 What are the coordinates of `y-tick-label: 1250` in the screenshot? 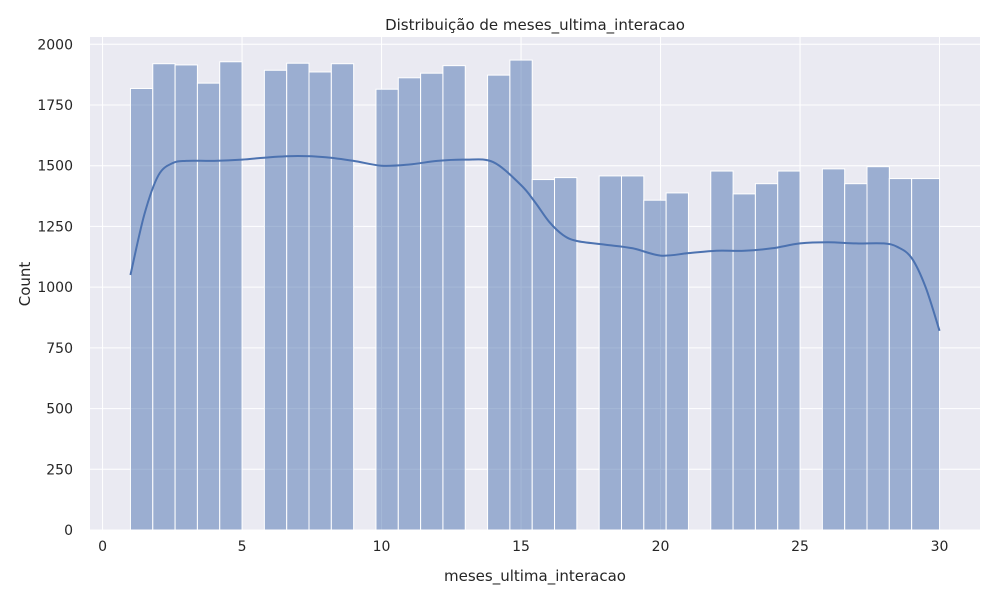 It's located at (55, 227).